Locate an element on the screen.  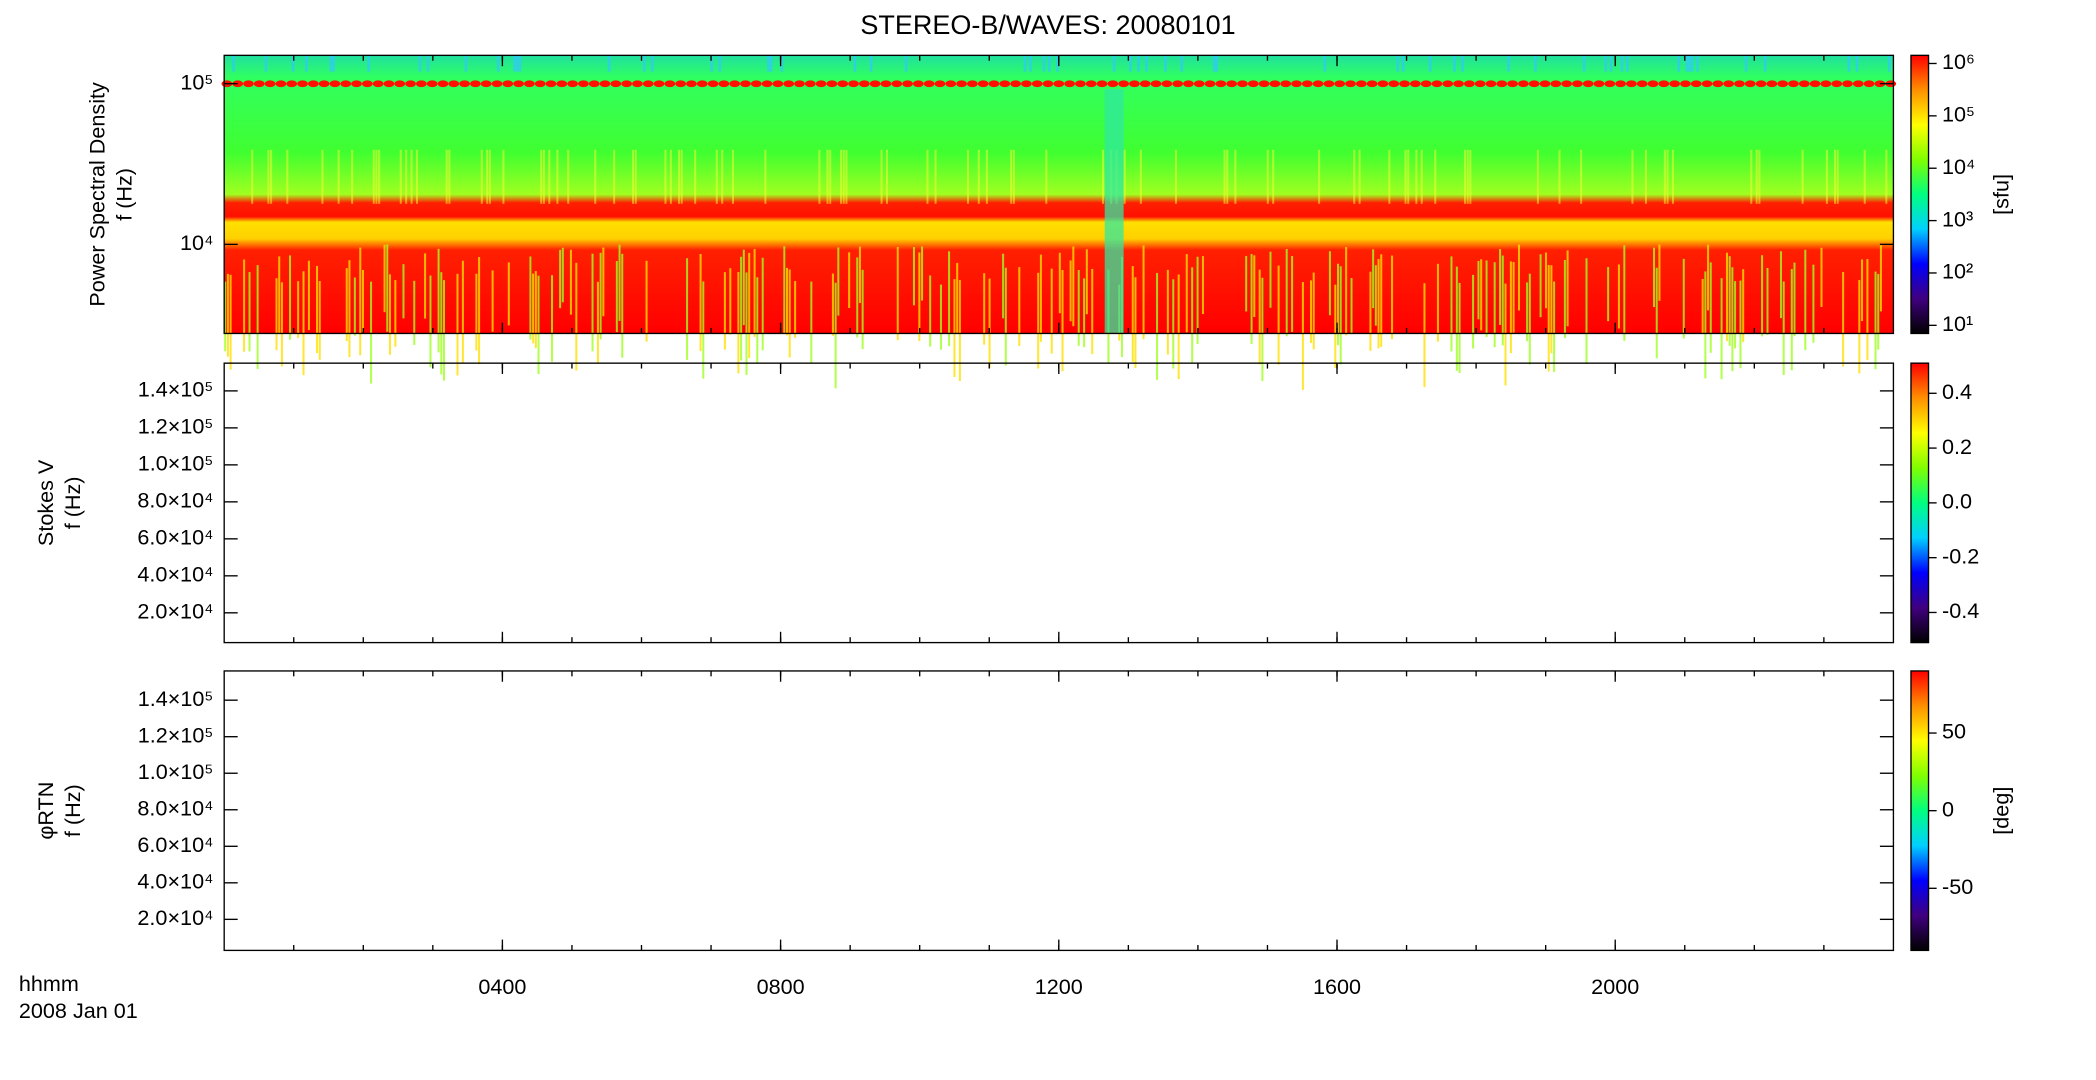
colorbar-label: [sfu] is located at coordinates (2001, 194).